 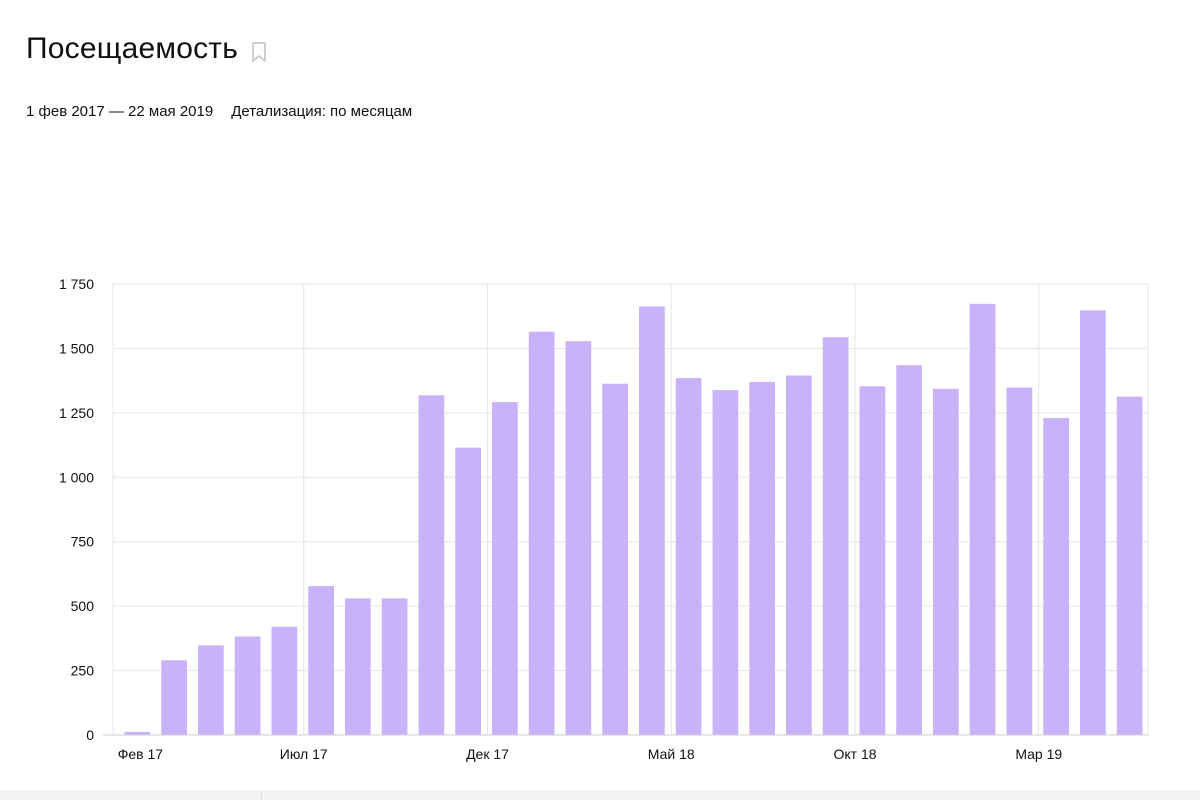 I want to click on x-tick-label: Окт 18, so click(x=854, y=754).